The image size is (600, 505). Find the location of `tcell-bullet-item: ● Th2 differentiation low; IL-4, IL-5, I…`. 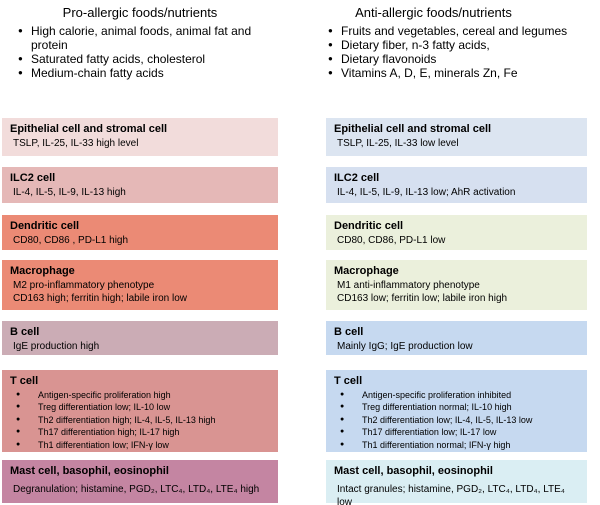

tcell-bullet-item: ● Th2 differentiation low; IL-4, IL-5, I… is located at coordinates (456, 420).